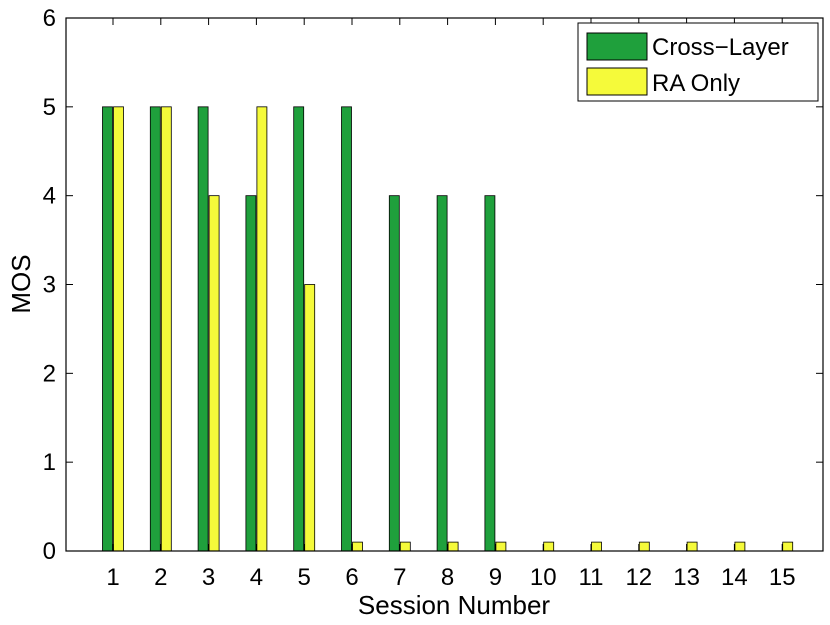 This screenshot has height=625, width=830. I want to click on x-tick-label: 6, so click(351, 577).